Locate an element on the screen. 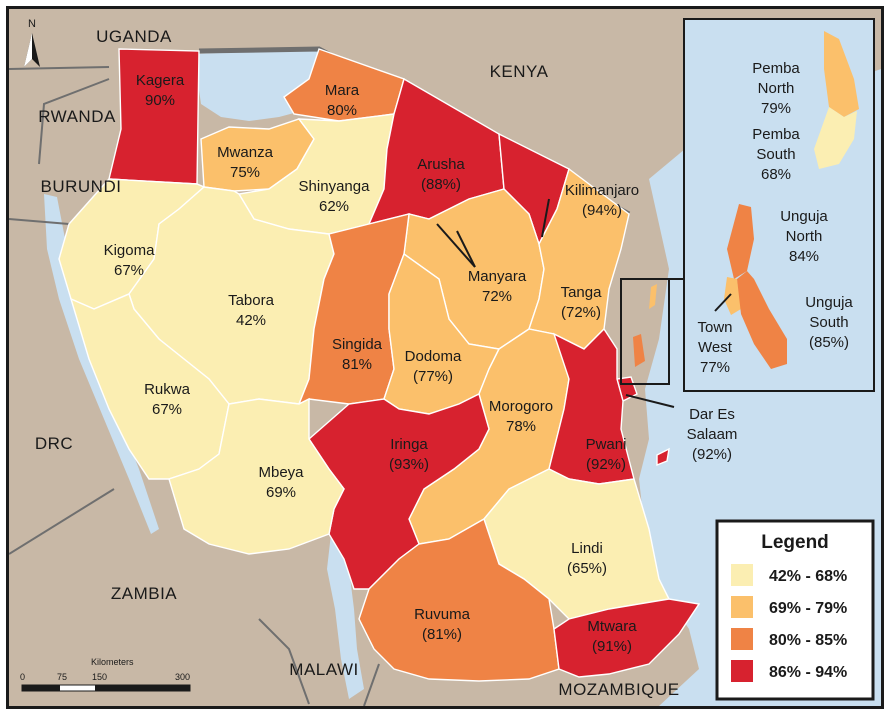 The width and height of the screenshot is (890, 715). label-dar-name-1: Dar Es is located at coordinates (712, 414).